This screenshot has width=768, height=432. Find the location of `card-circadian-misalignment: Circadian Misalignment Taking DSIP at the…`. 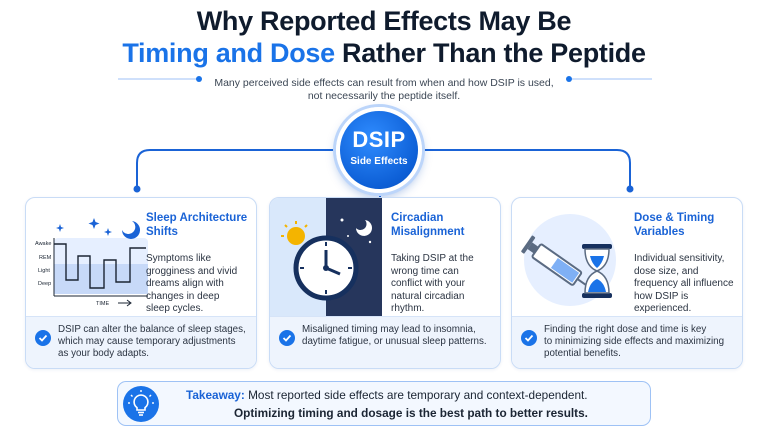

card-circadian-misalignment: Circadian Misalignment Taking DSIP at the… is located at coordinates (385, 283).